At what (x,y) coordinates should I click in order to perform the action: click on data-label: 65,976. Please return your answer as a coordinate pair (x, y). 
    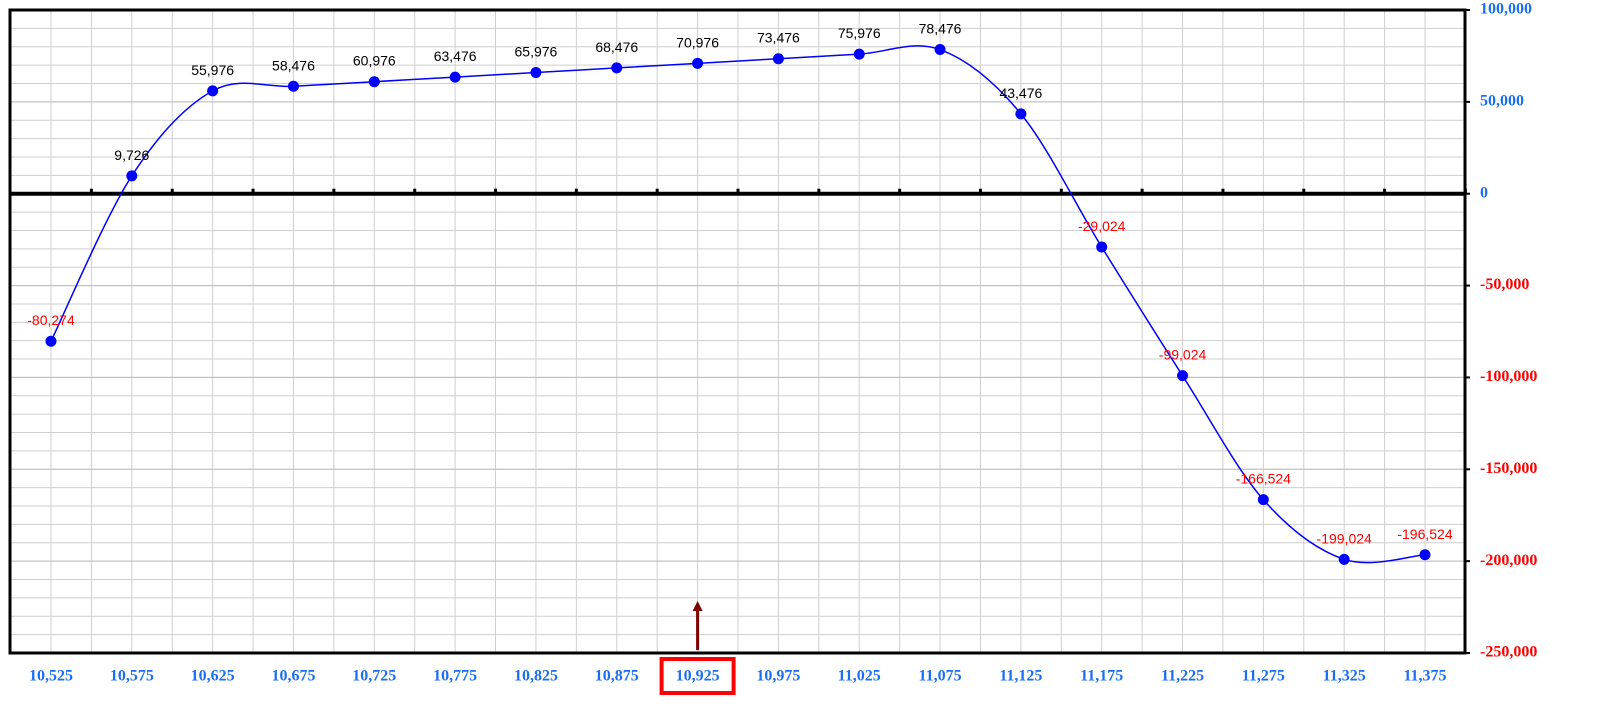
    Looking at the image, I should click on (536, 52).